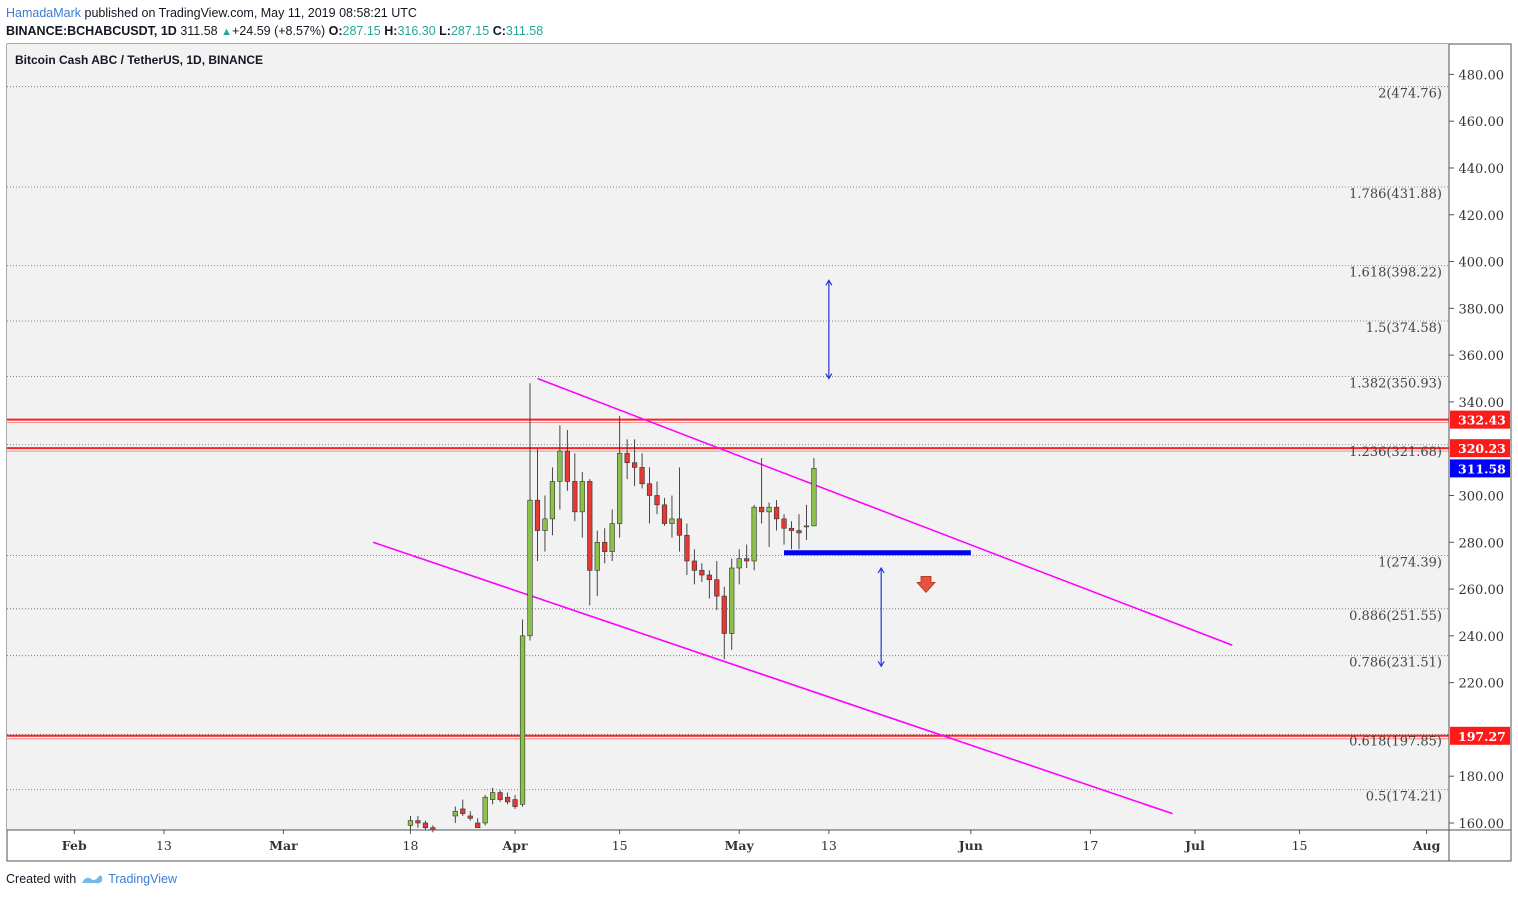  I want to click on time-axis: Feb 13 Mar 18 Apr 15 May 13 Jun 17 Jul 15 Aug, so click(751, 841).